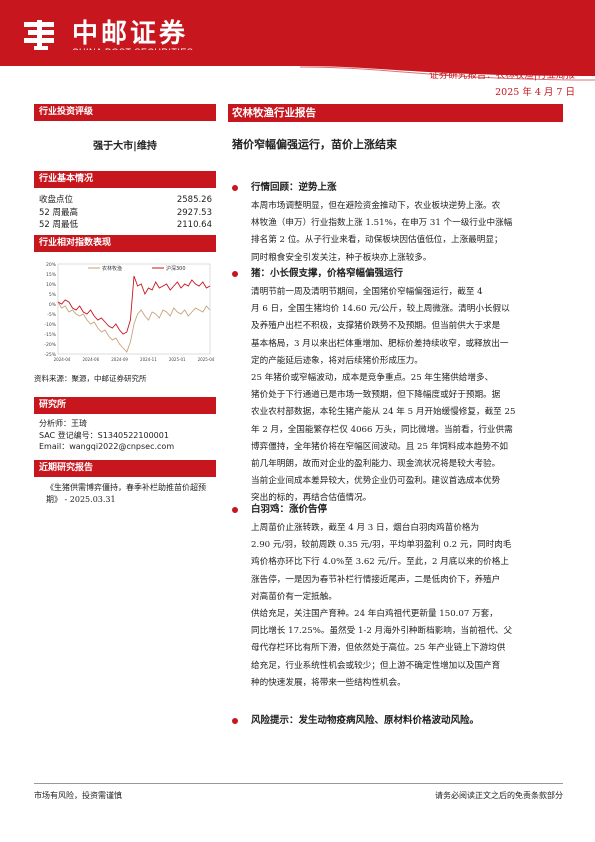  I want to click on footer-left: 市场有风险，投资需谨慎, so click(78, 795).